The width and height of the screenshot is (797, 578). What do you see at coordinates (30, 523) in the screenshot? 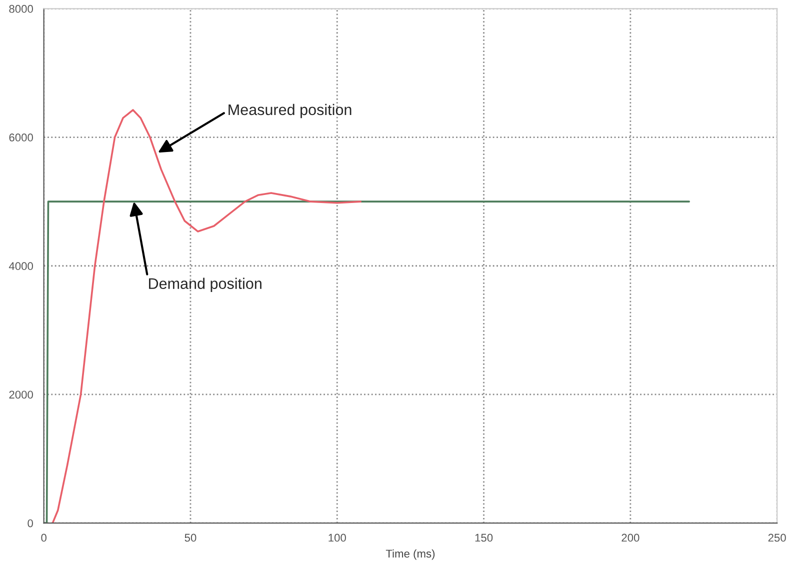
I see `y-tick-label: 0` at bounding box center [30, 523].